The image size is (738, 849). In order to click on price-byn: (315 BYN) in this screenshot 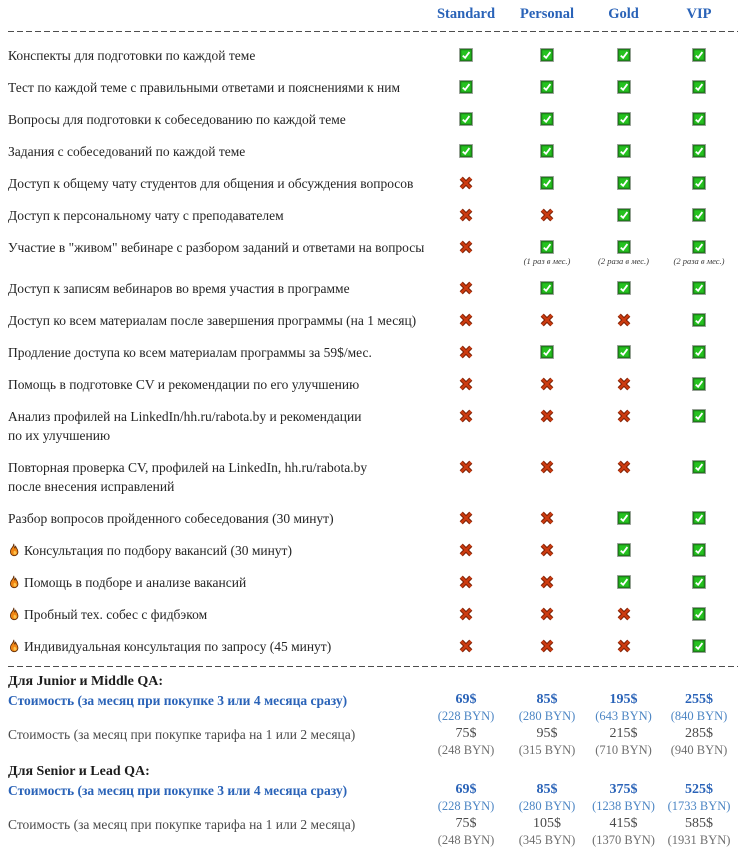, I will do `click(547, 750)`.